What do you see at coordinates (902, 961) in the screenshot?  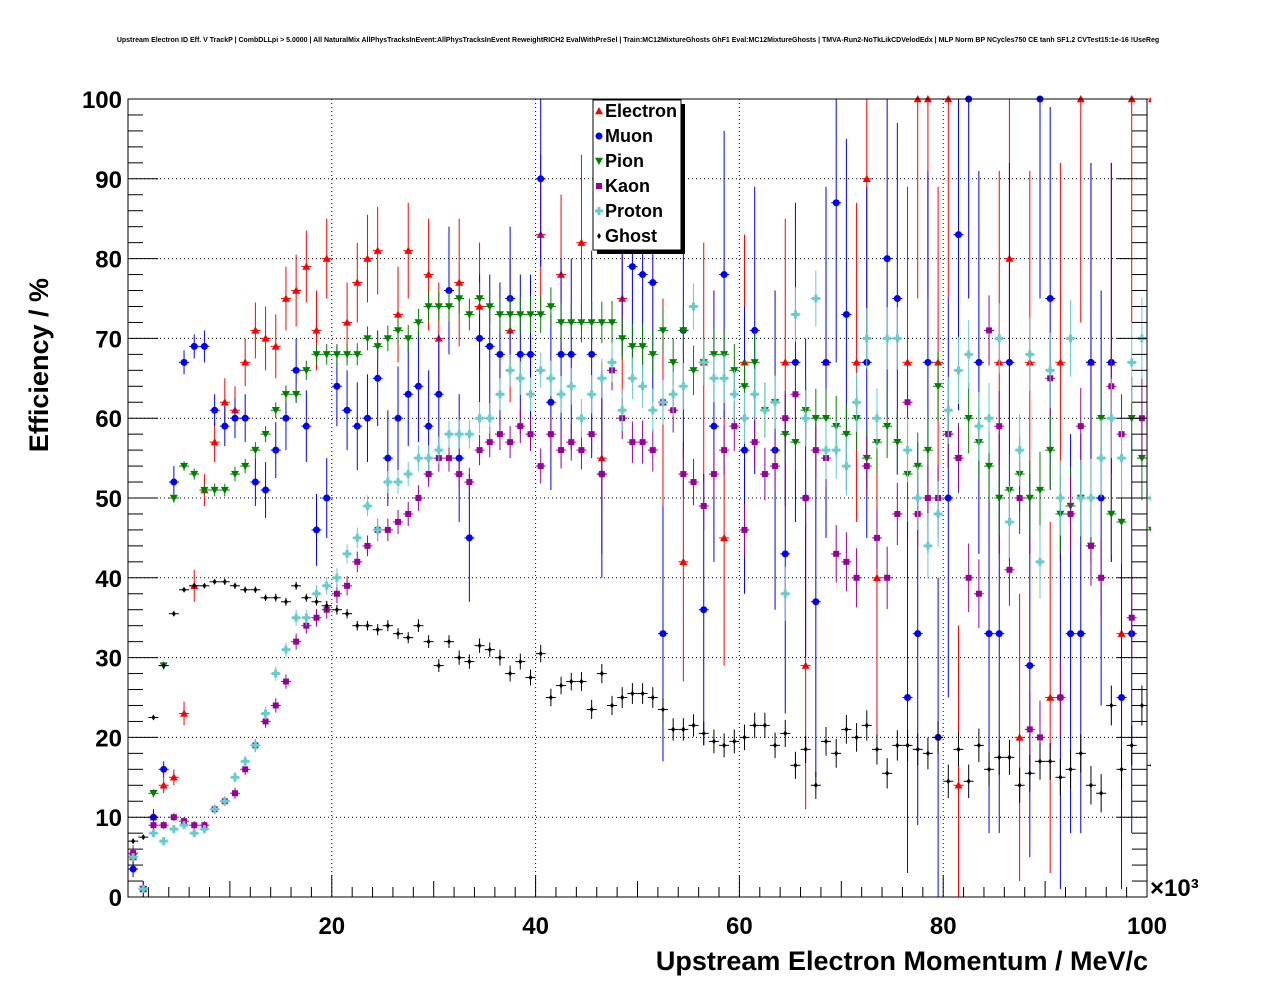 I see `x-axis-label: Upstream Electron Momentum / MeV/c` at bounding box center [902, 961].